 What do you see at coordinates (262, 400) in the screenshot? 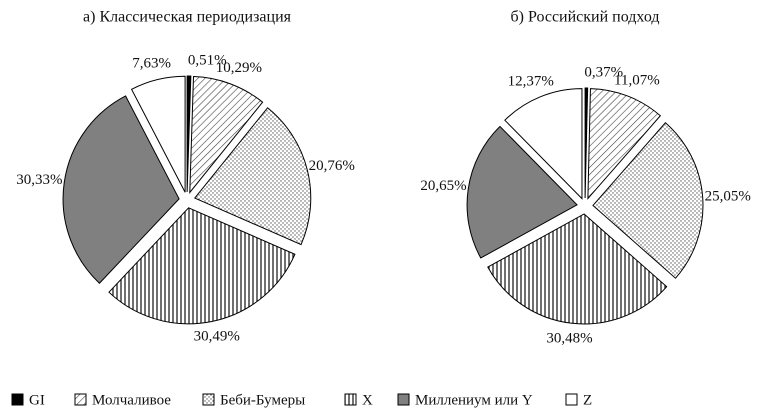
I see `legend-label: Беби-Бумеры` at bounding box center [262, 400].